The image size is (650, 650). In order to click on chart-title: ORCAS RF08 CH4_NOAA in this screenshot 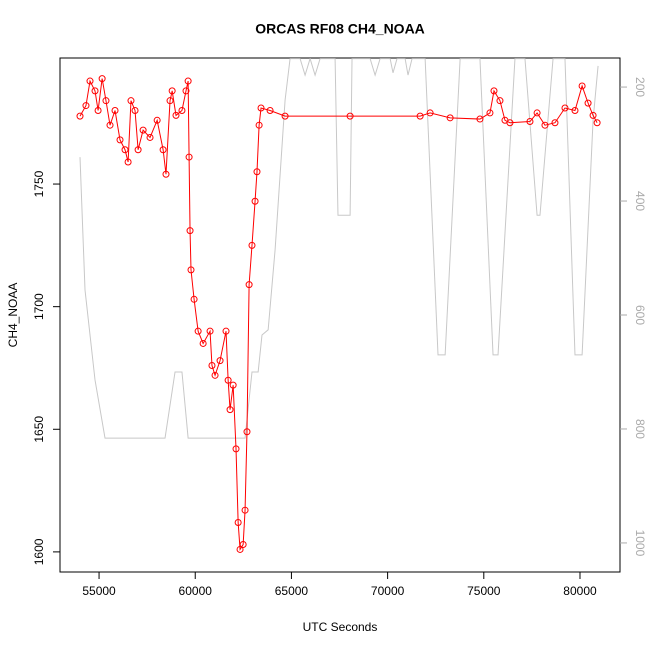, I will do `click(340, 29)`.